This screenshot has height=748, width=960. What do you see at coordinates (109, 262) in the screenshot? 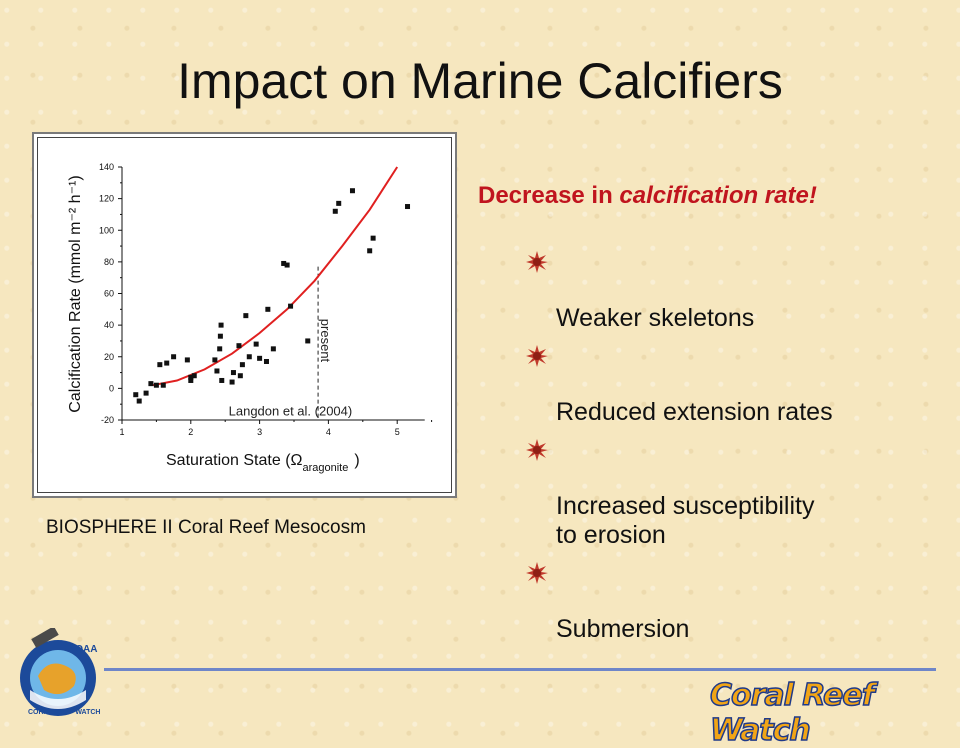
I see `y-tick-label: 80` at bounding box center [109, 262].